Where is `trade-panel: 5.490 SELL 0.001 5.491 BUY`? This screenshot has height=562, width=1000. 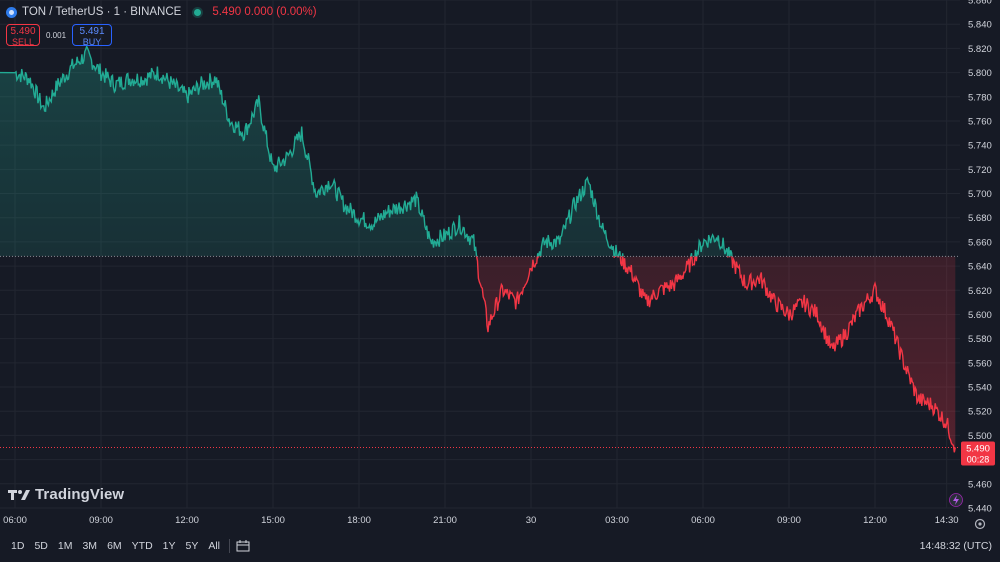 trade-panel: 5.490 SELL 0.001 5.491 BUY is located at coordinates (59, 35).